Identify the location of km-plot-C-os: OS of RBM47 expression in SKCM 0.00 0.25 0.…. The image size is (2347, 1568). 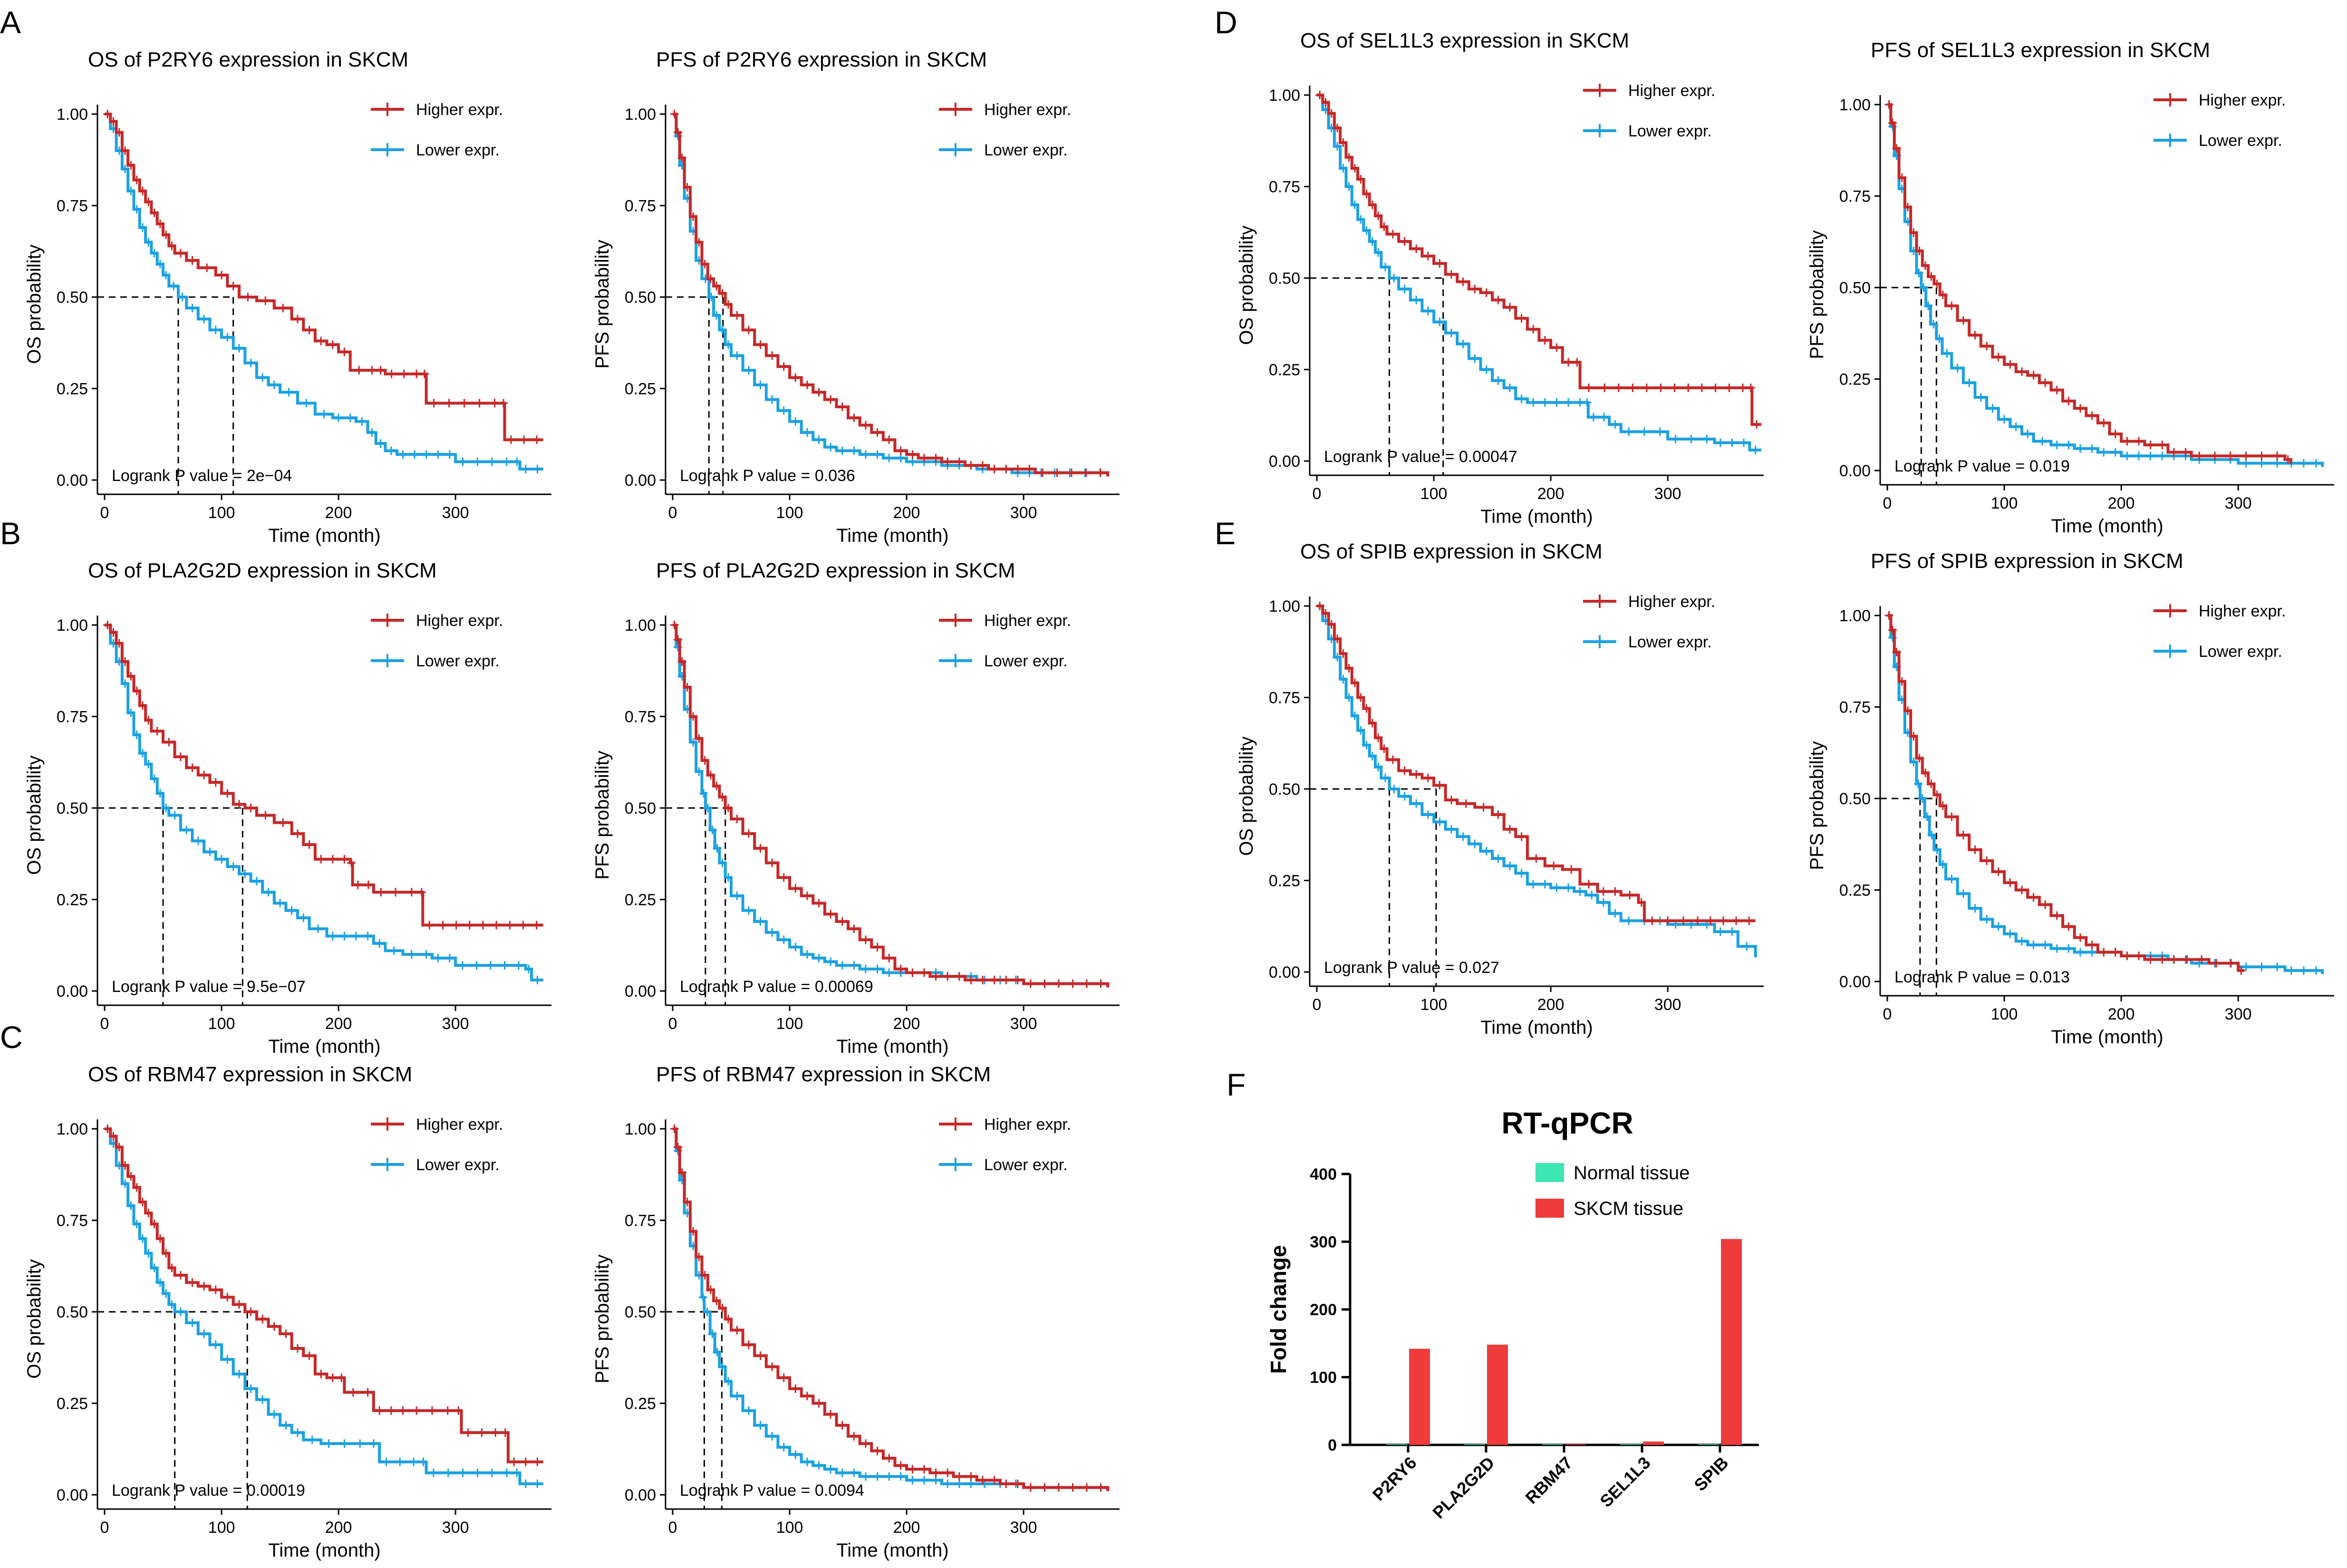
(287, 1312).